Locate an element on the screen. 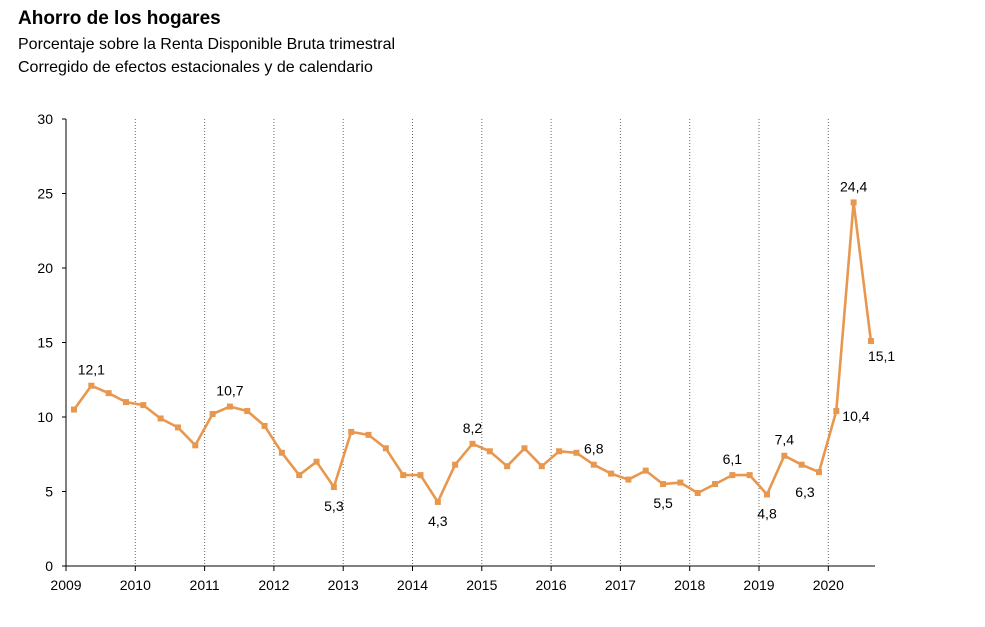  x-tick-label: 2016 is located at coordinates (551, 585).